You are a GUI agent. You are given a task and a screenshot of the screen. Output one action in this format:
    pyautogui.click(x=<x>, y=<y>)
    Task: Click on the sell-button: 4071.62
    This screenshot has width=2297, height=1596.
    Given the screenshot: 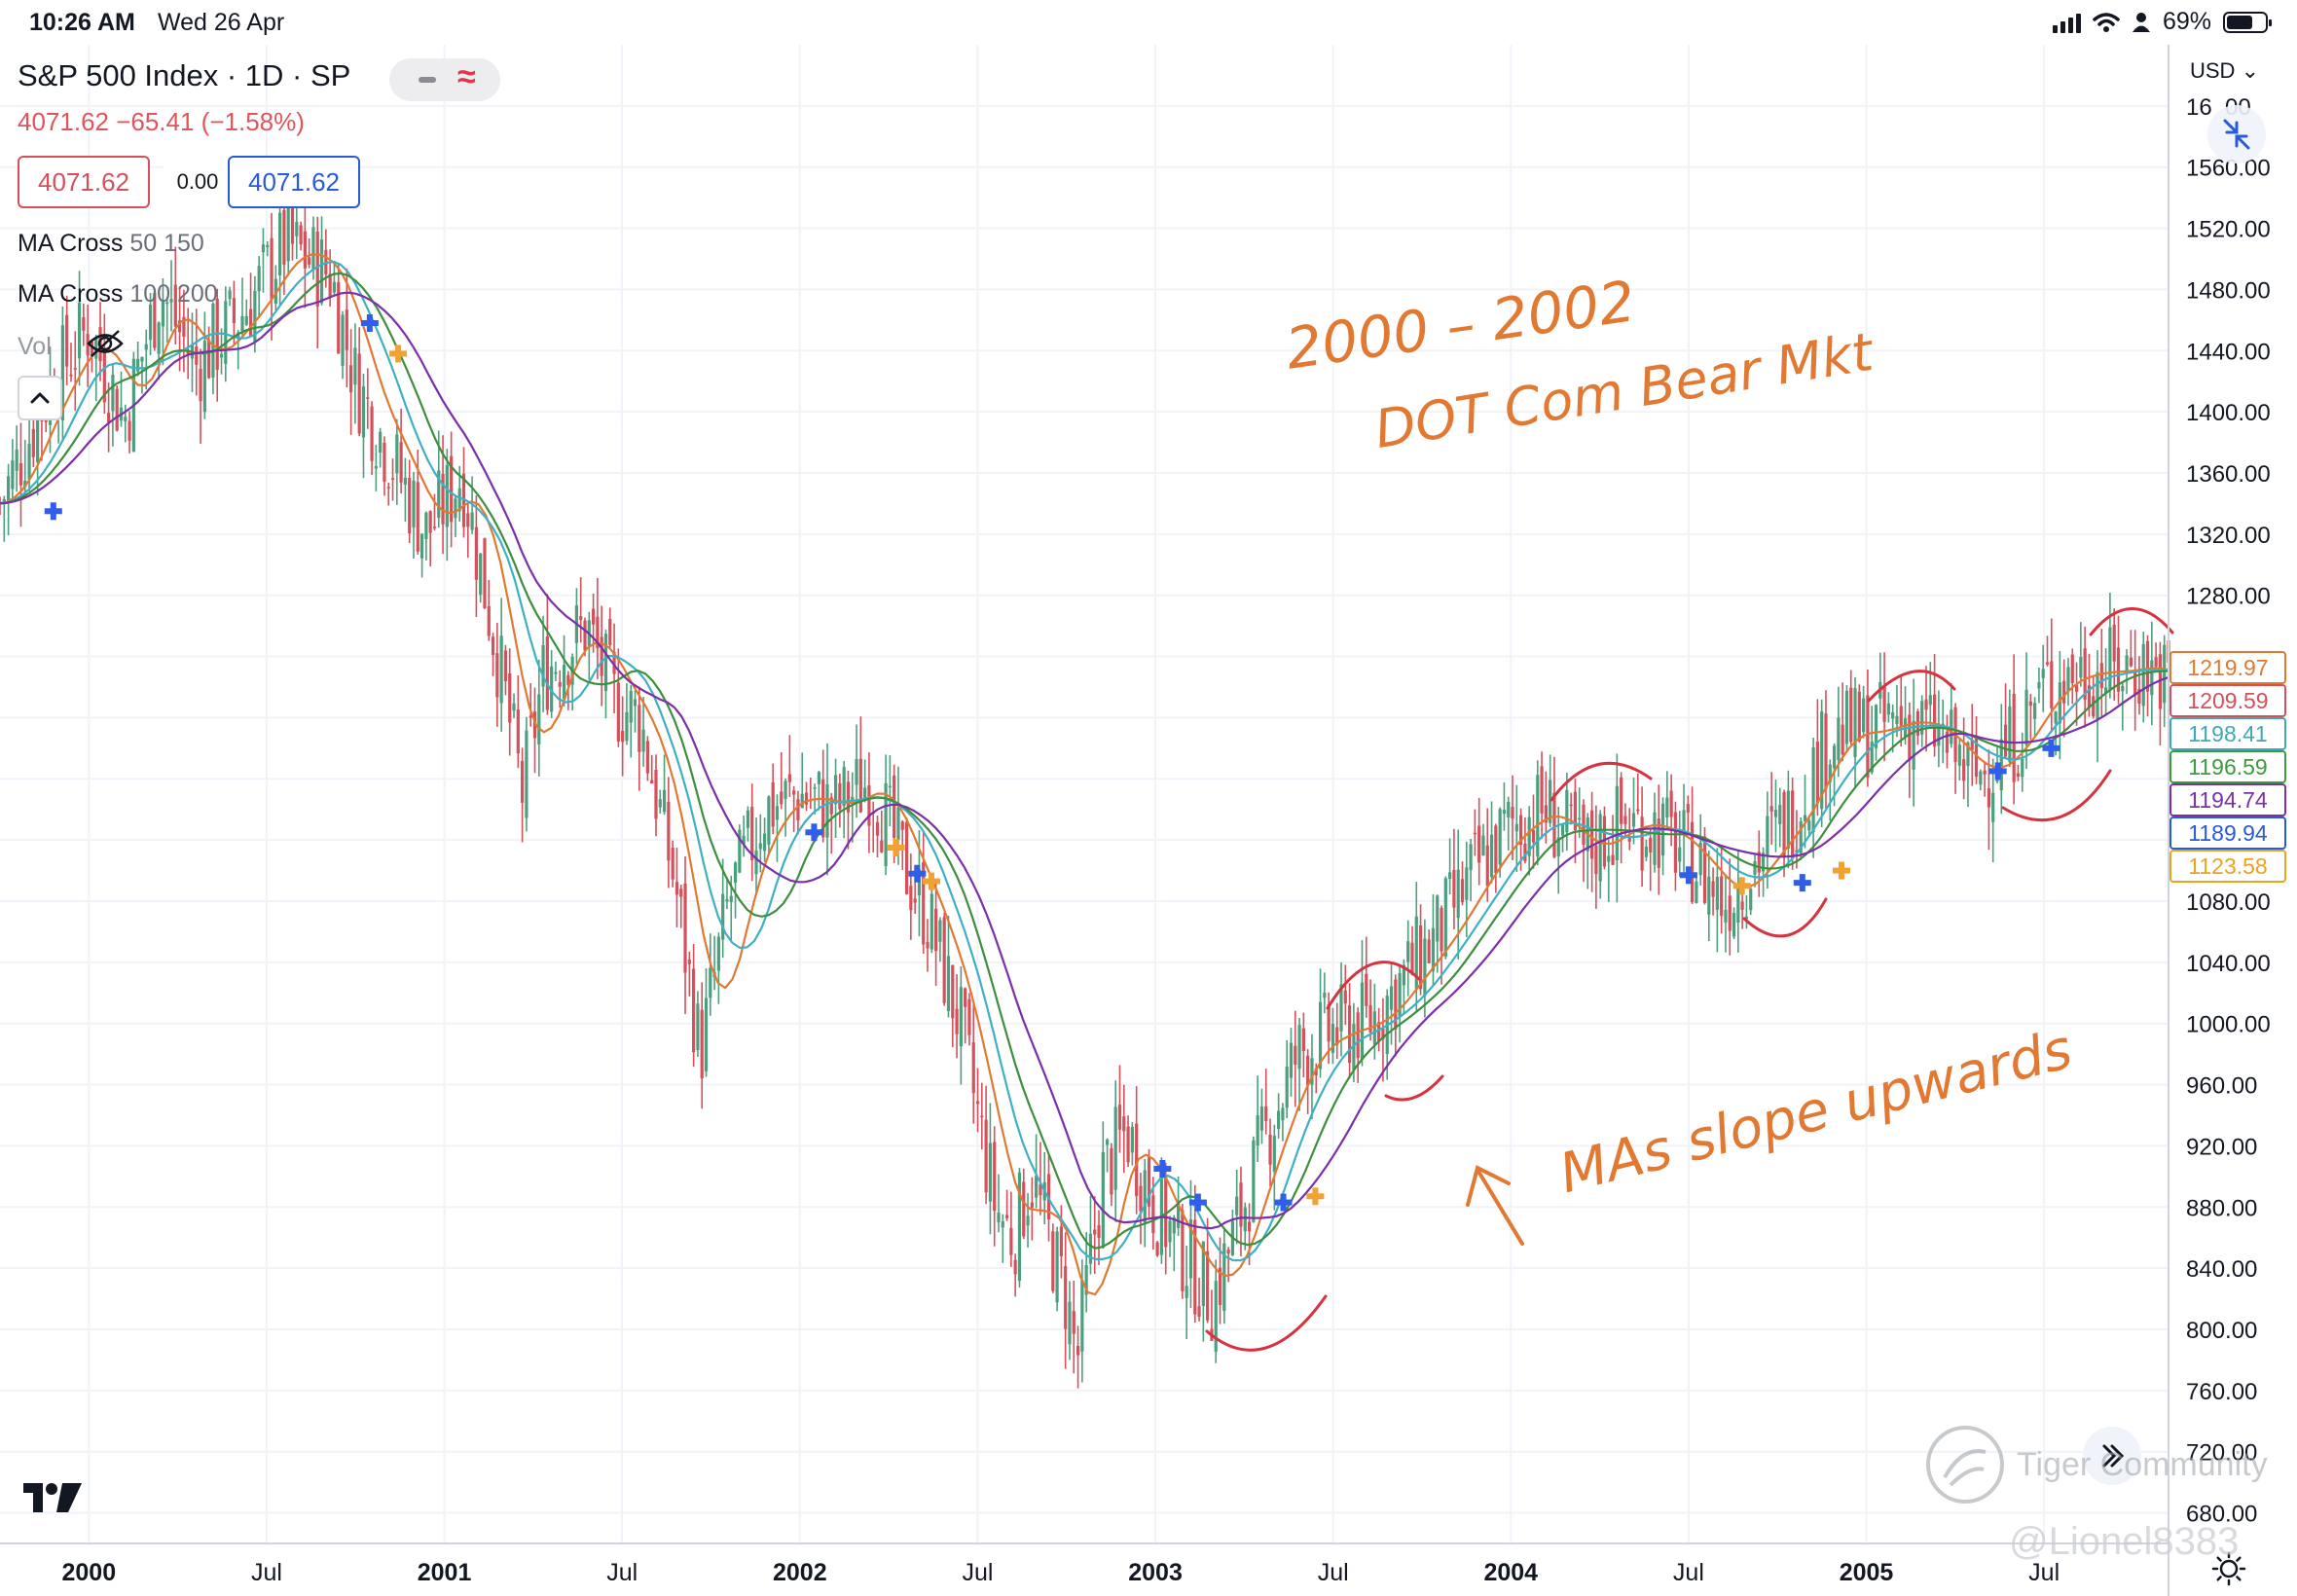 What is the action you would take?
    pyautogui.click(x=84, y=182)
    